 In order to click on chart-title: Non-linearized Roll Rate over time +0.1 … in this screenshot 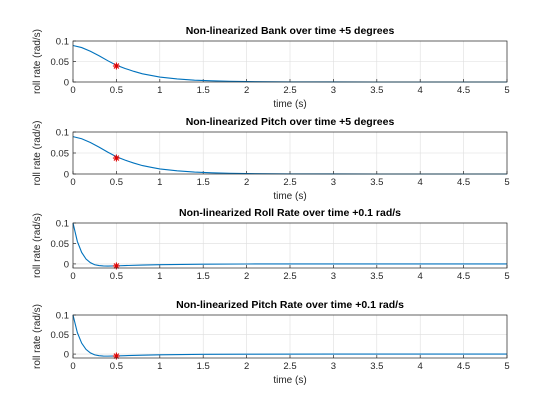, I will do `click(290, 213)`.